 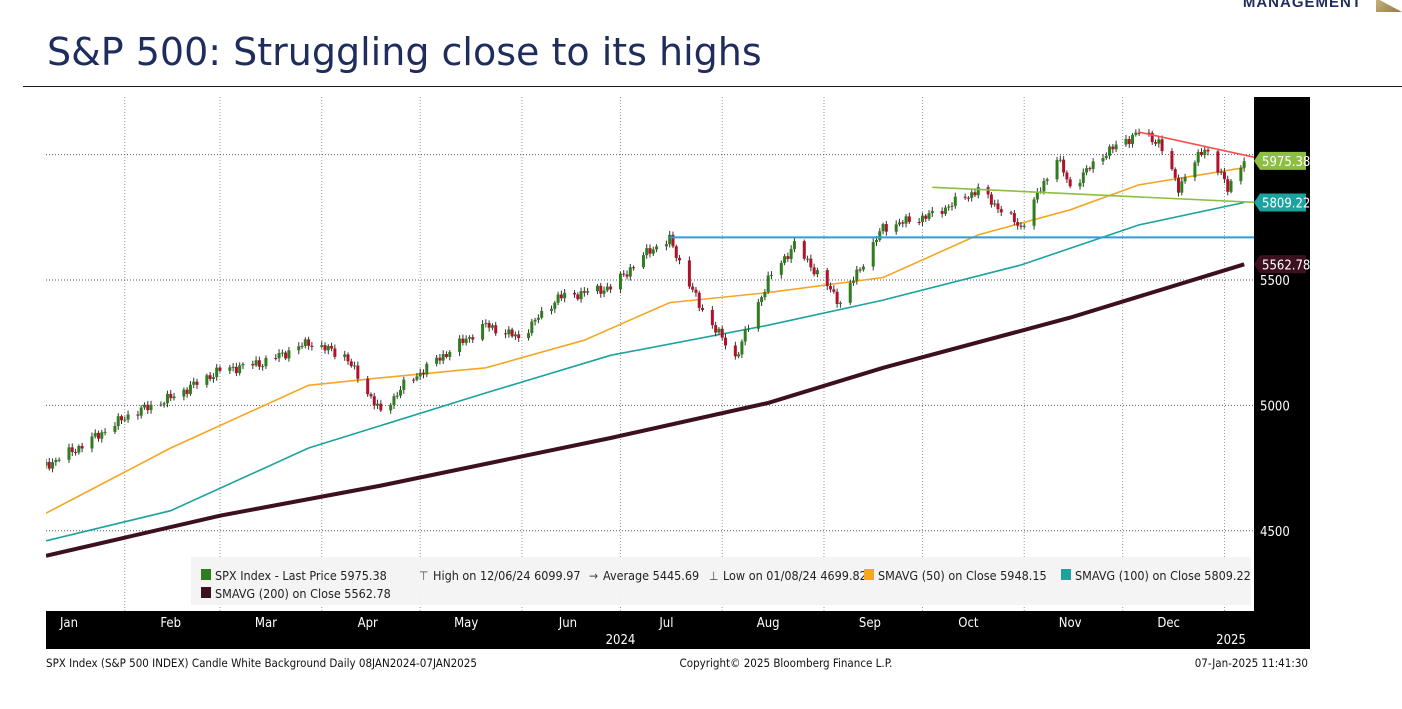 I want to click on x-year-label: 2024, so click(x=621, y=640).